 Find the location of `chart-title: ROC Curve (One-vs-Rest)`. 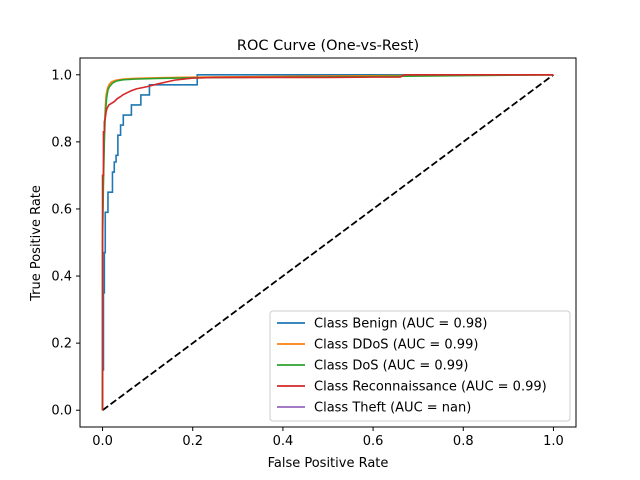

chart-title: ROC Curve (One-vs-Rest) is located at coordinates (328, 46).